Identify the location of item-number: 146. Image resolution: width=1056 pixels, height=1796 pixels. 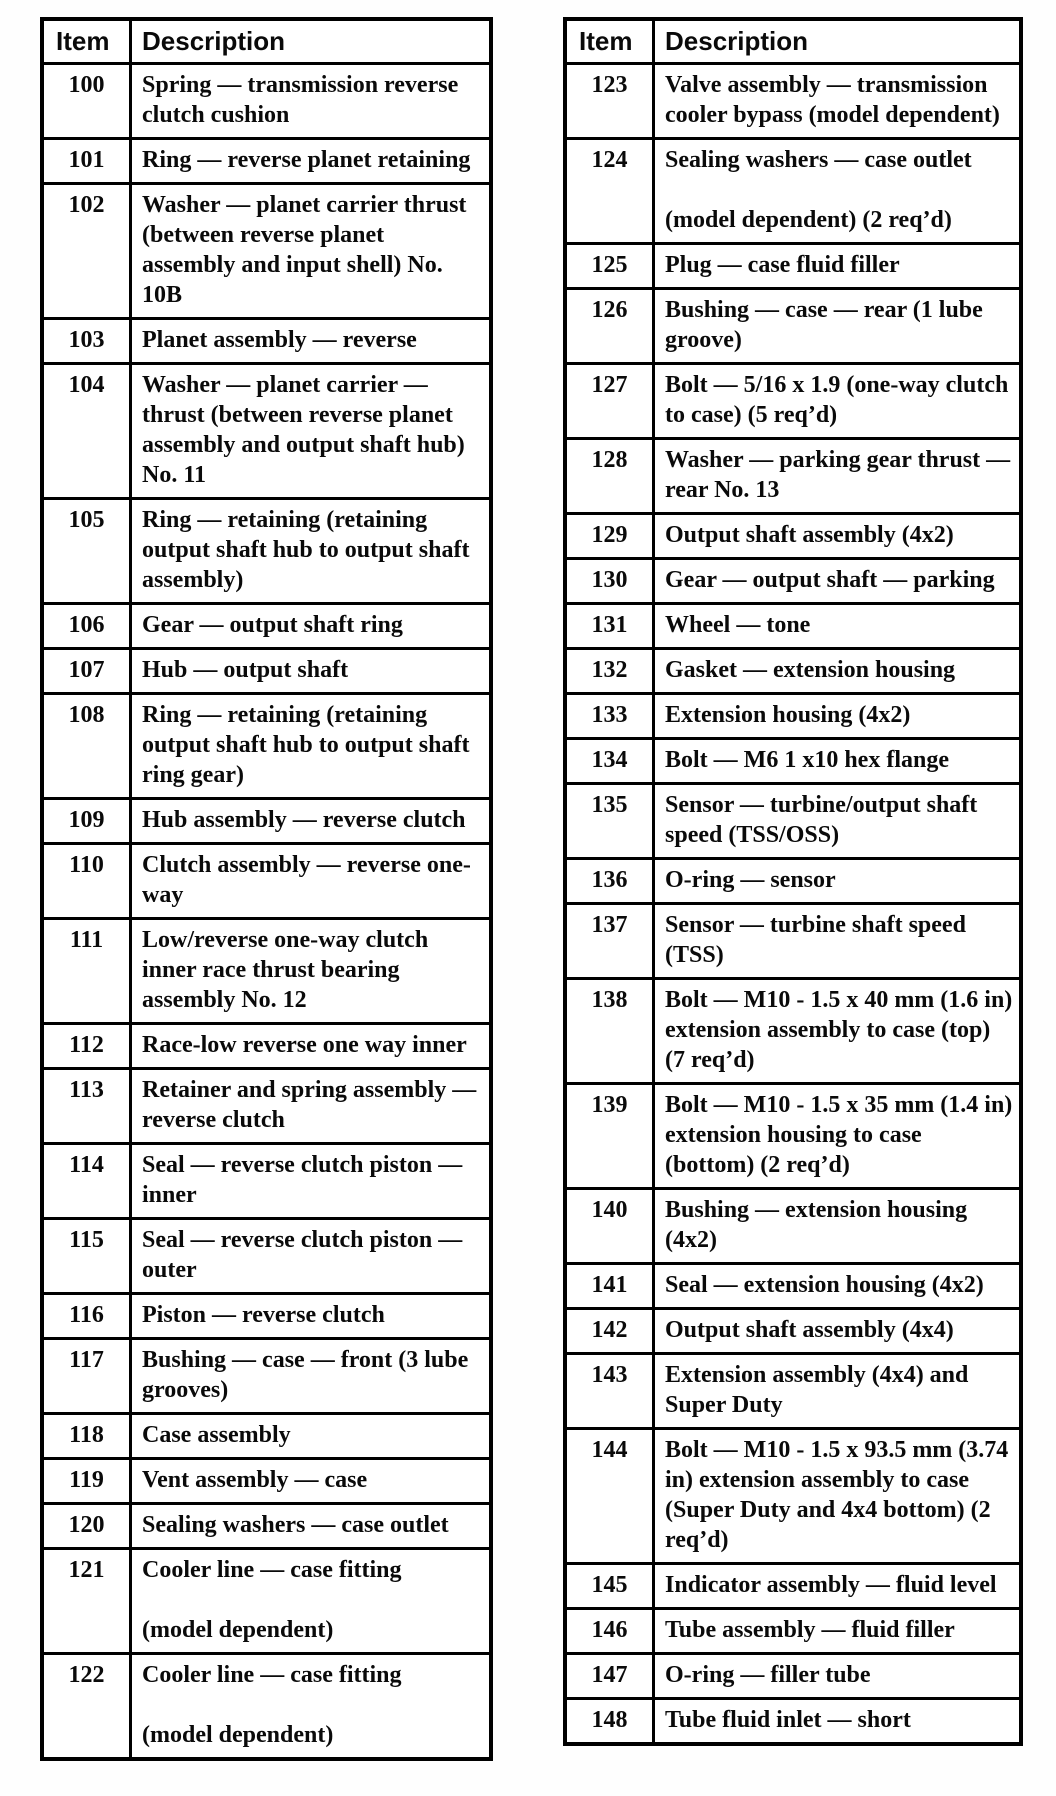
(609, 1630).